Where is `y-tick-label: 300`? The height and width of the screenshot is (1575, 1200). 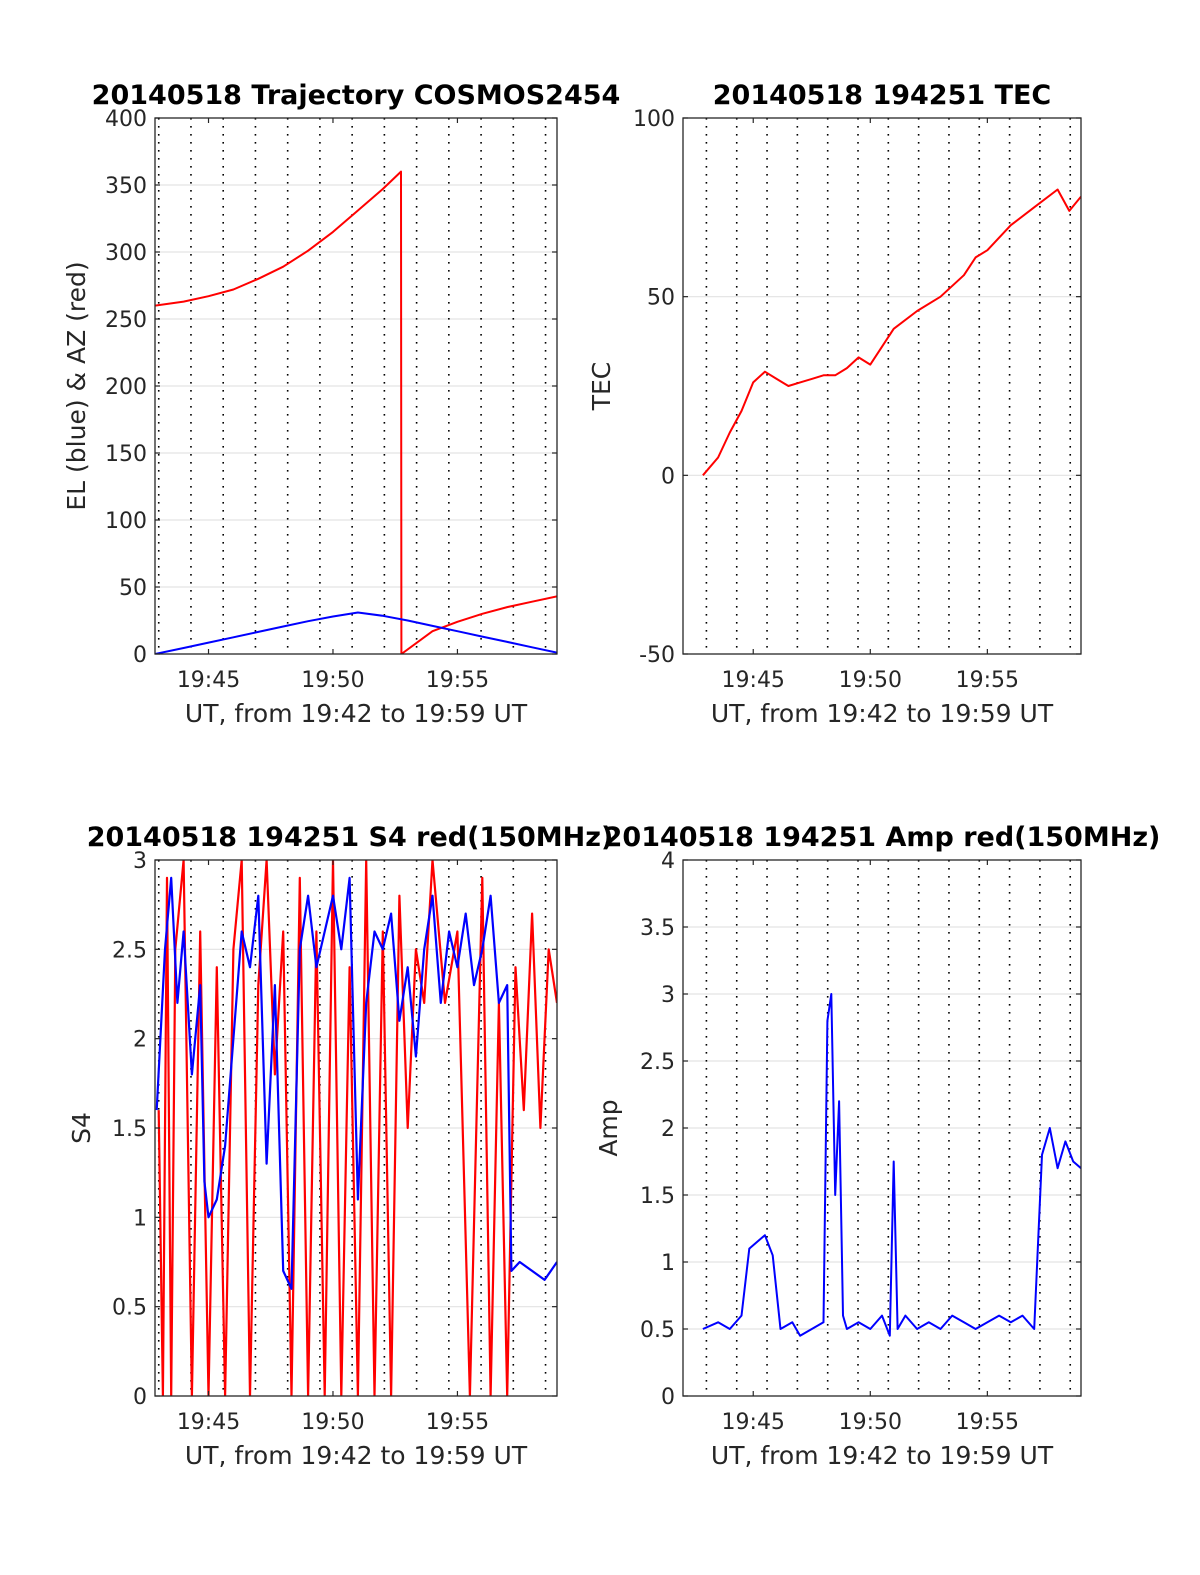
y-tick-label: 300 is located at coordinates (126, 253).